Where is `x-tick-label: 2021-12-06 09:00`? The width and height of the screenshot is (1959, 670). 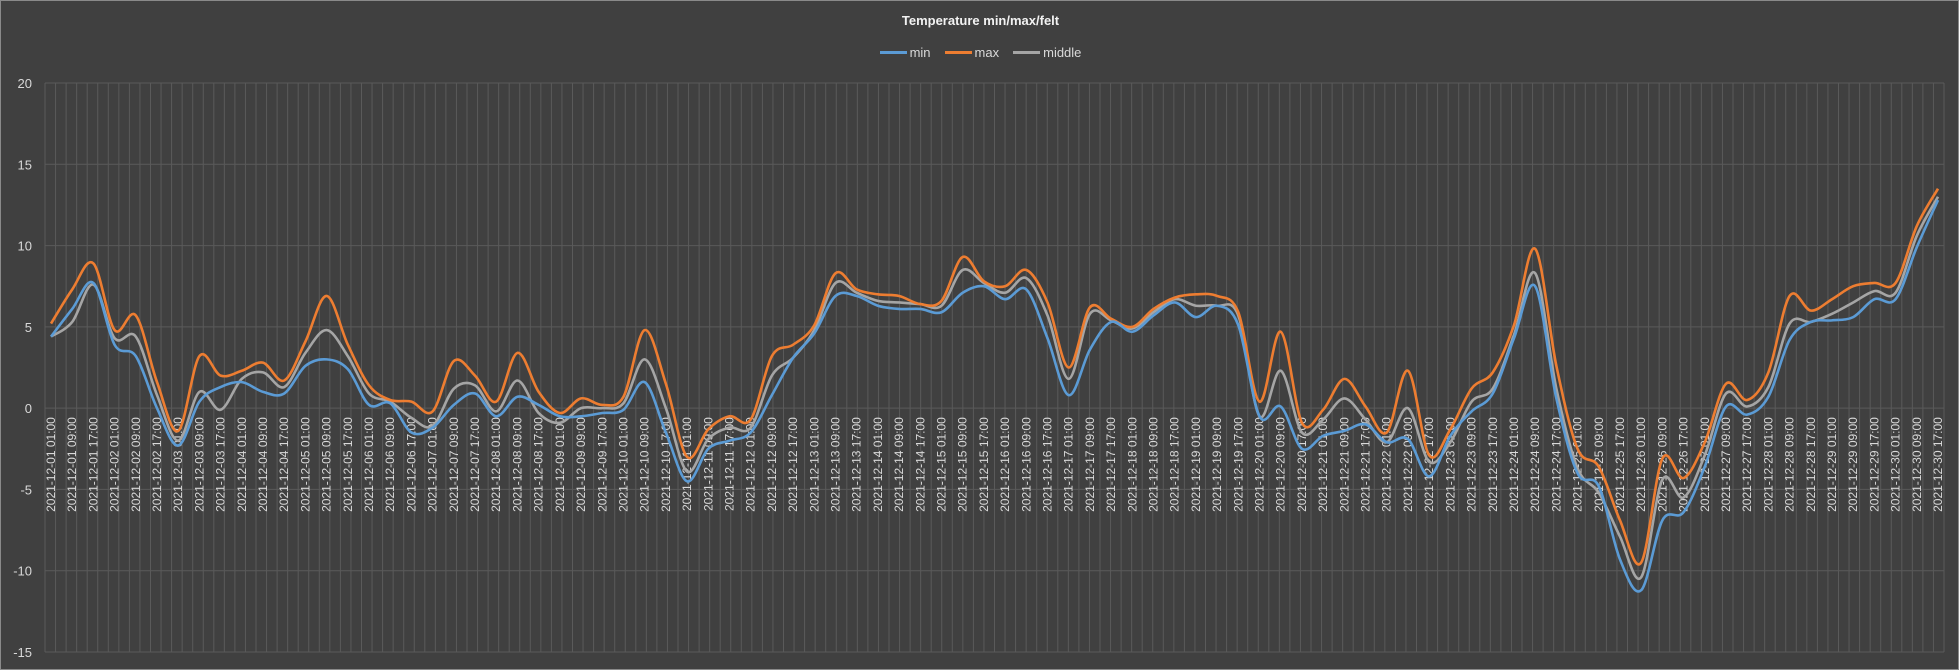
x-tick-label: 2021-12-06 09:00 is located at coordinates (390, 464).